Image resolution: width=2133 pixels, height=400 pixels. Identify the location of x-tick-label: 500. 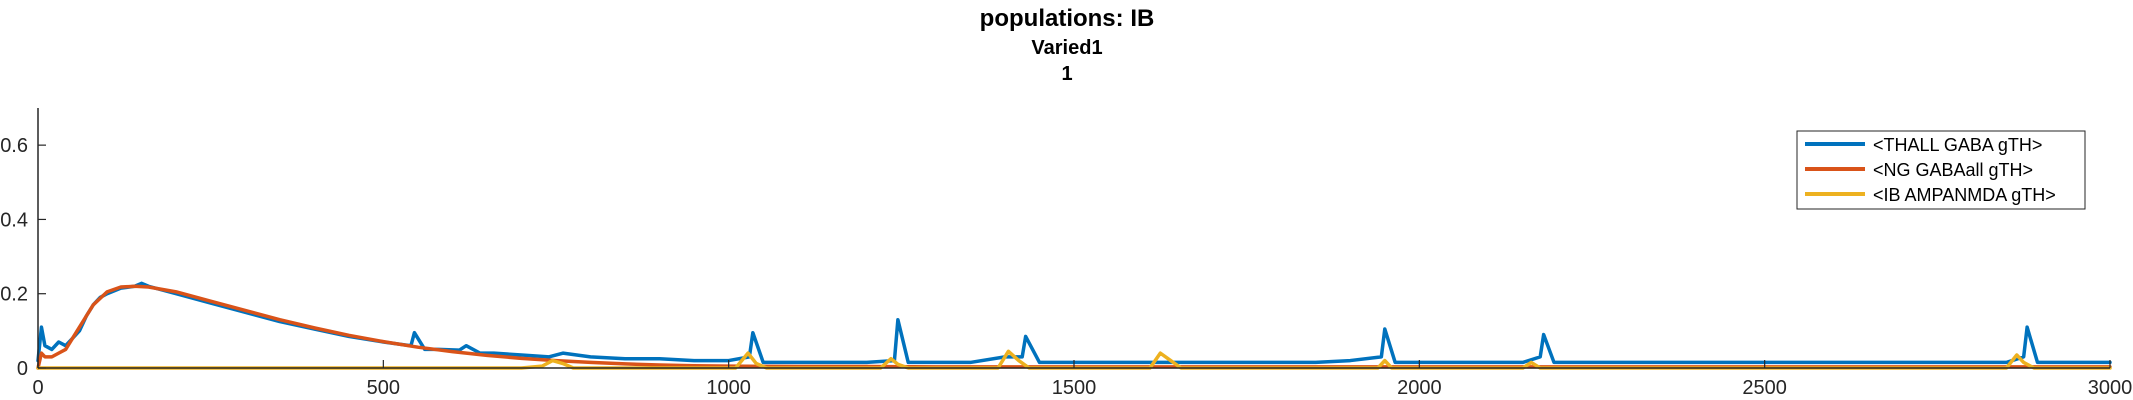
(383, 388).